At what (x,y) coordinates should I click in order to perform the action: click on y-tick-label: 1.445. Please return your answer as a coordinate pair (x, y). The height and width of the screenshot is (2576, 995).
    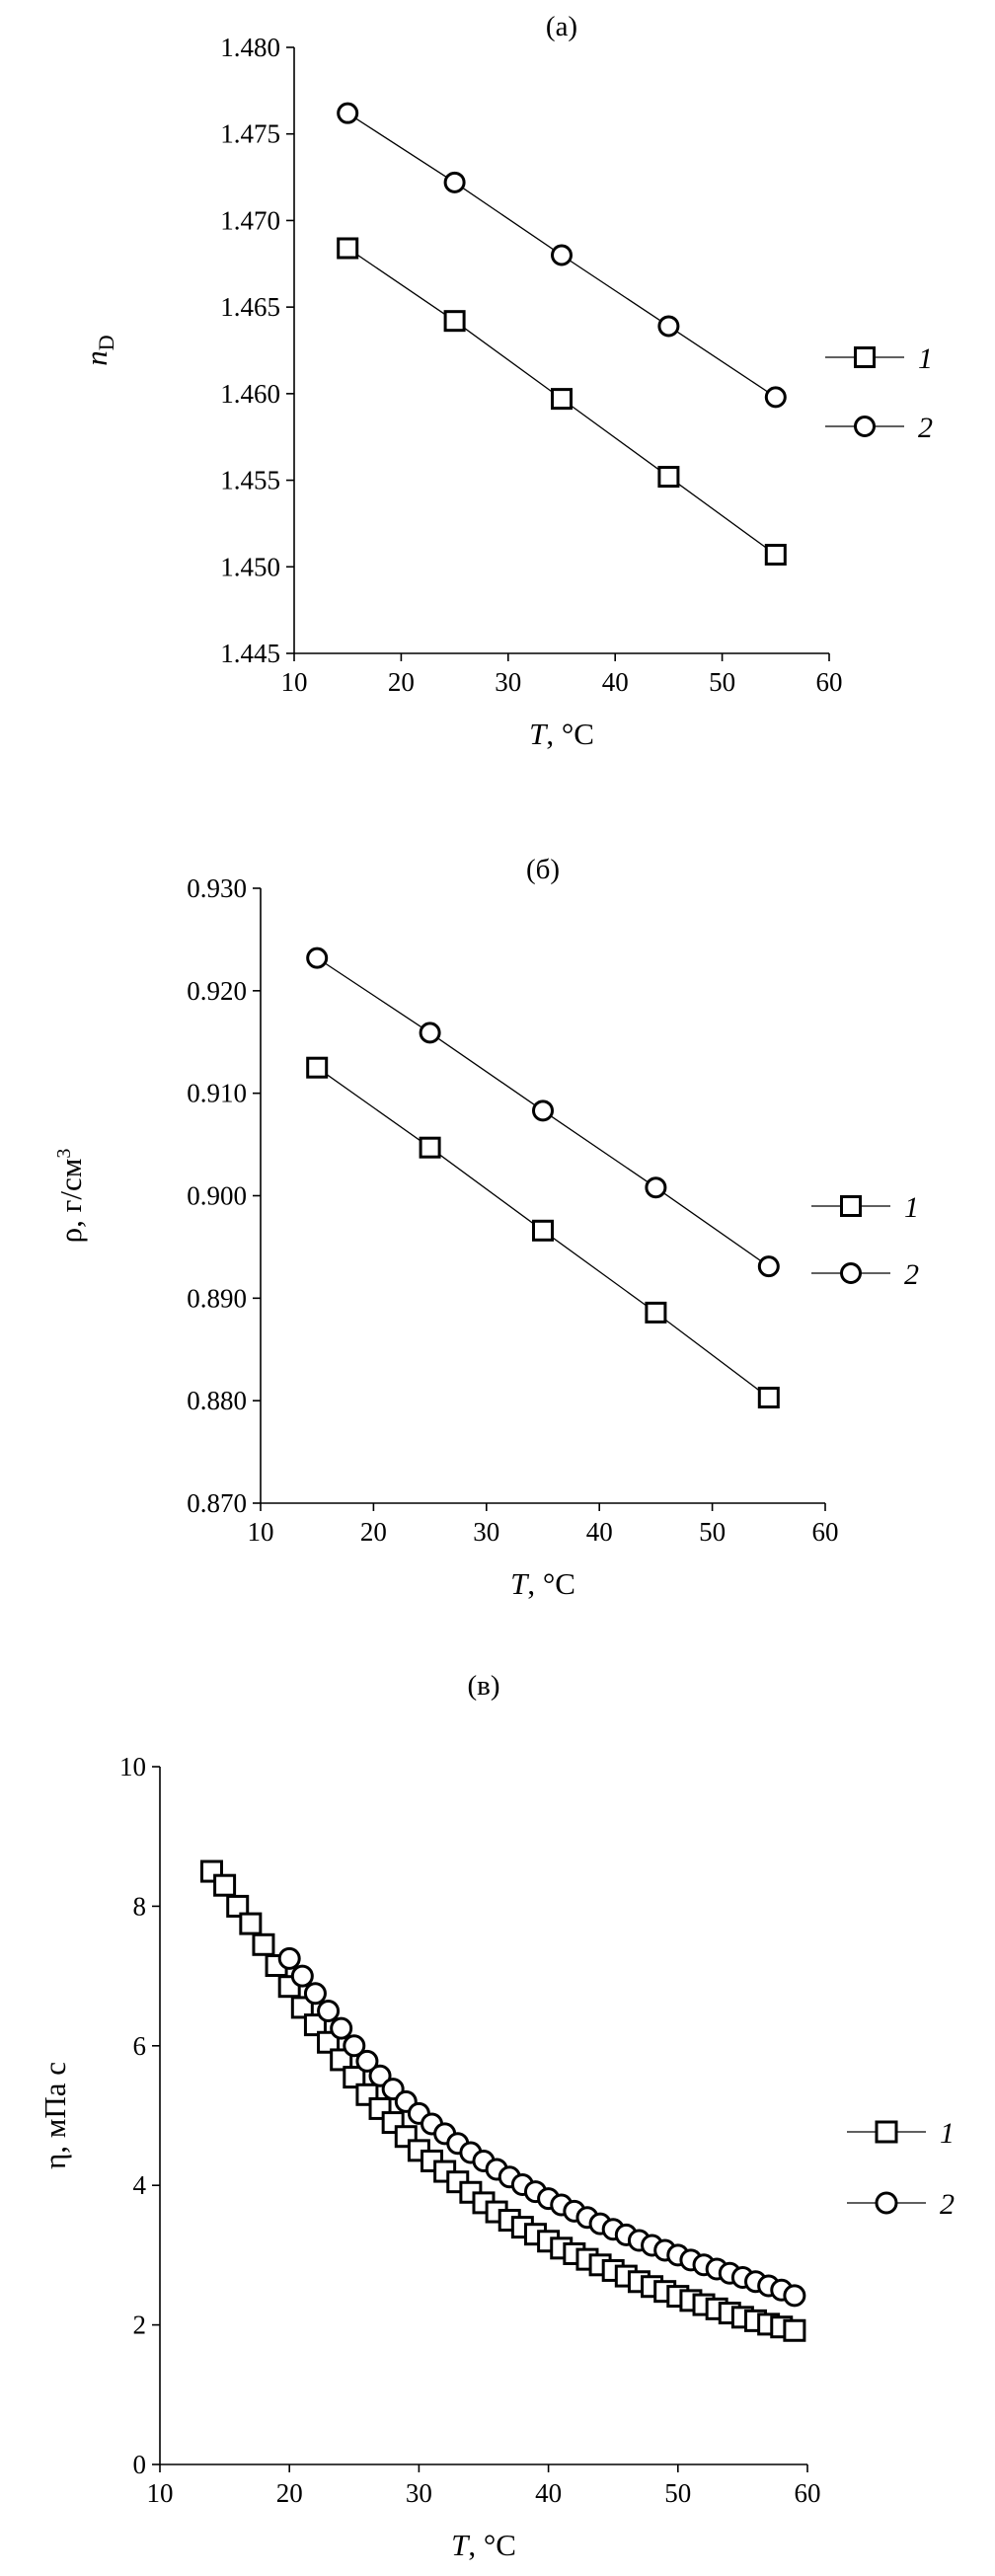
    Looking at the image, I should click on (250, 653).